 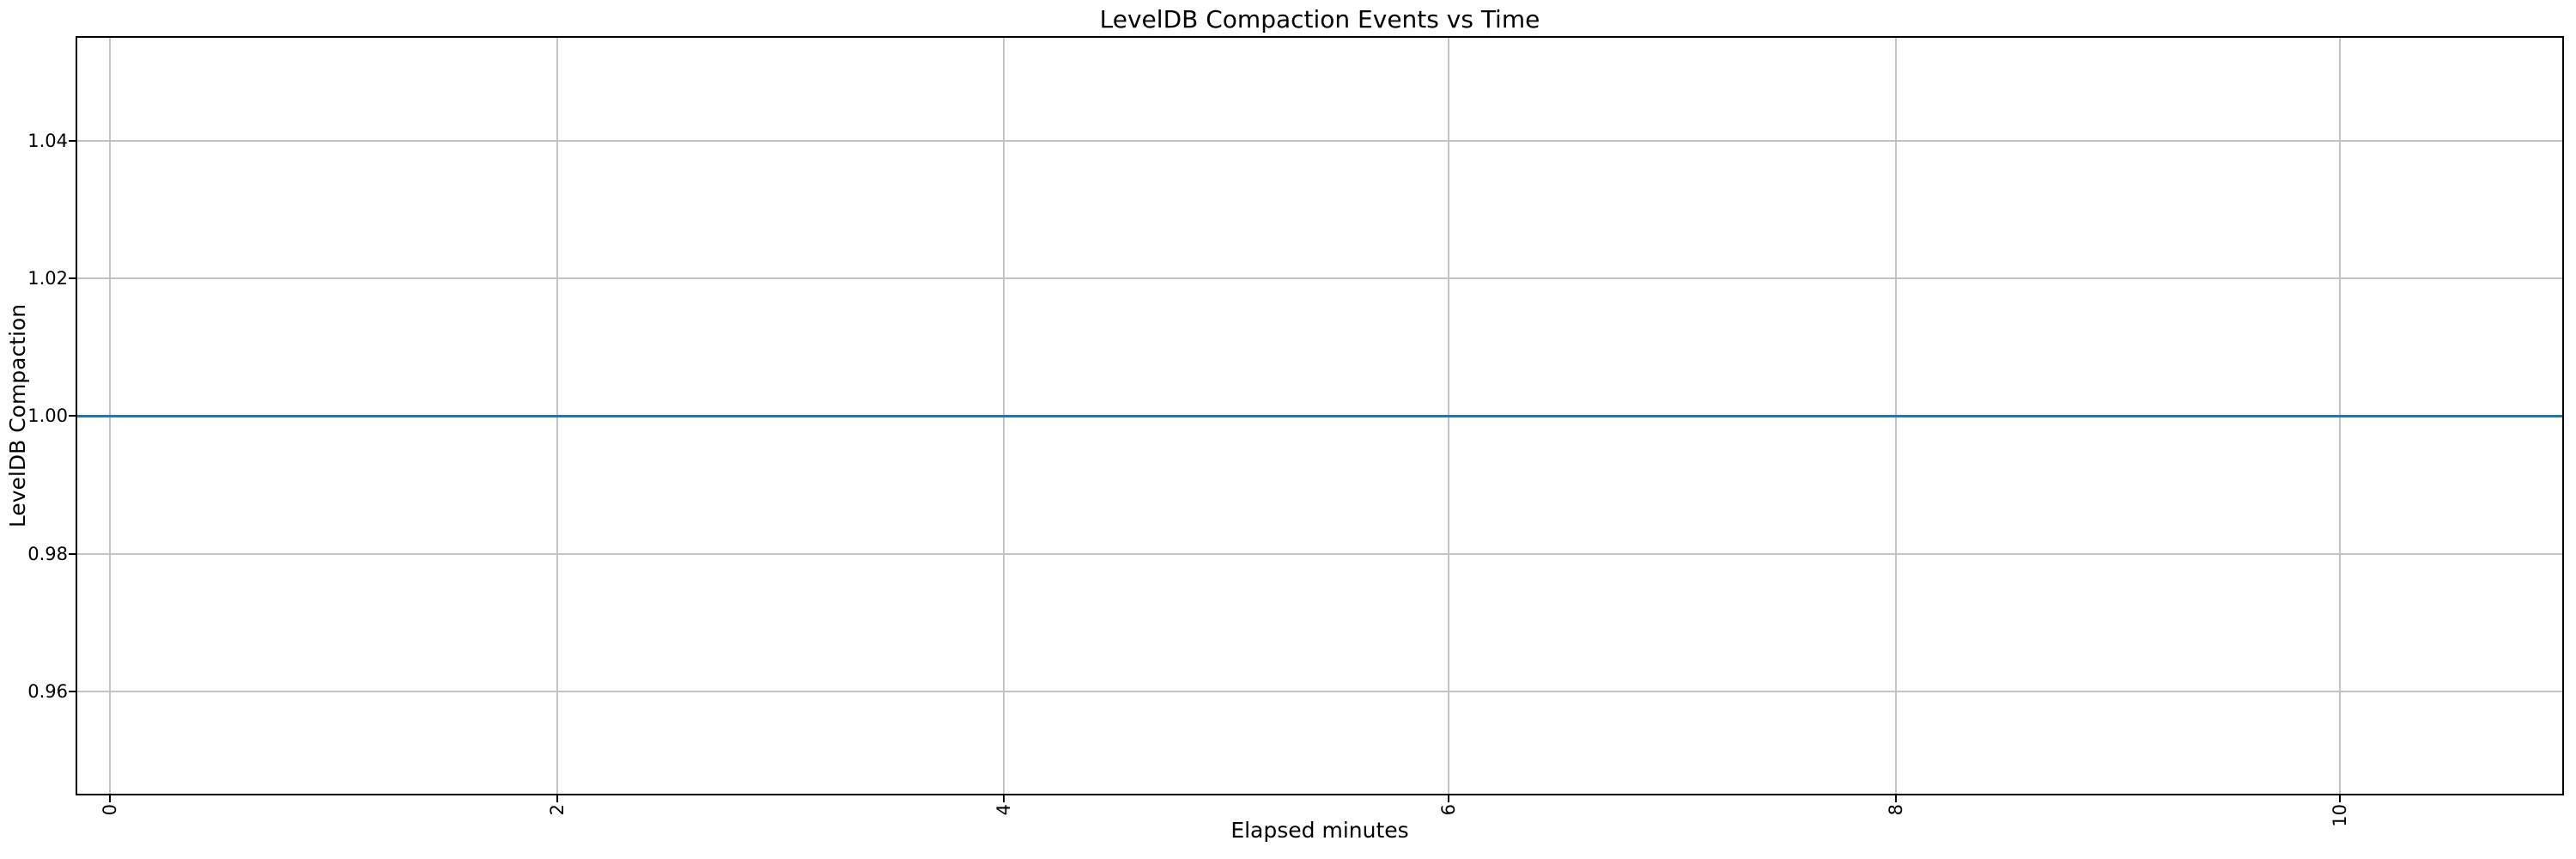 What do you see at coordinates (557, 810) in the screenshot?
I see `x-tick-label: 2` at bounding box center [557, 810].